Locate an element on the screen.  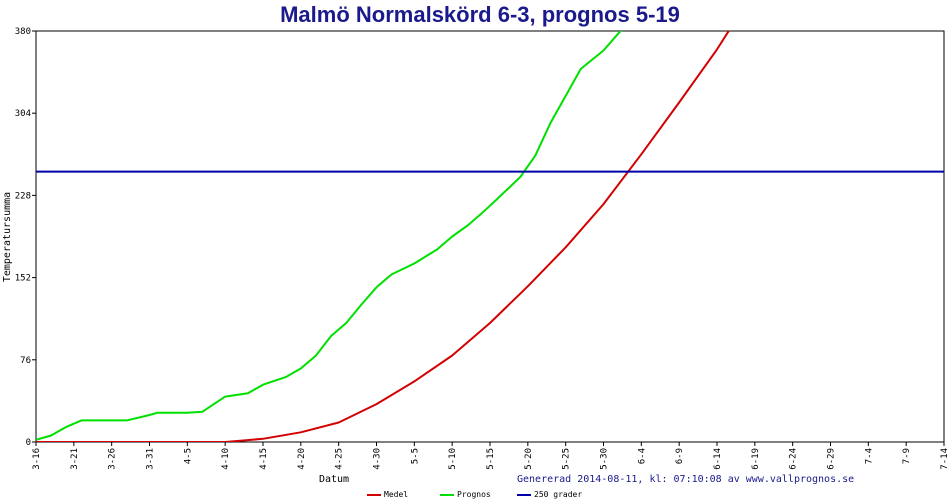
x-tick-label: 6-9 is located at coordinates (680, 456).